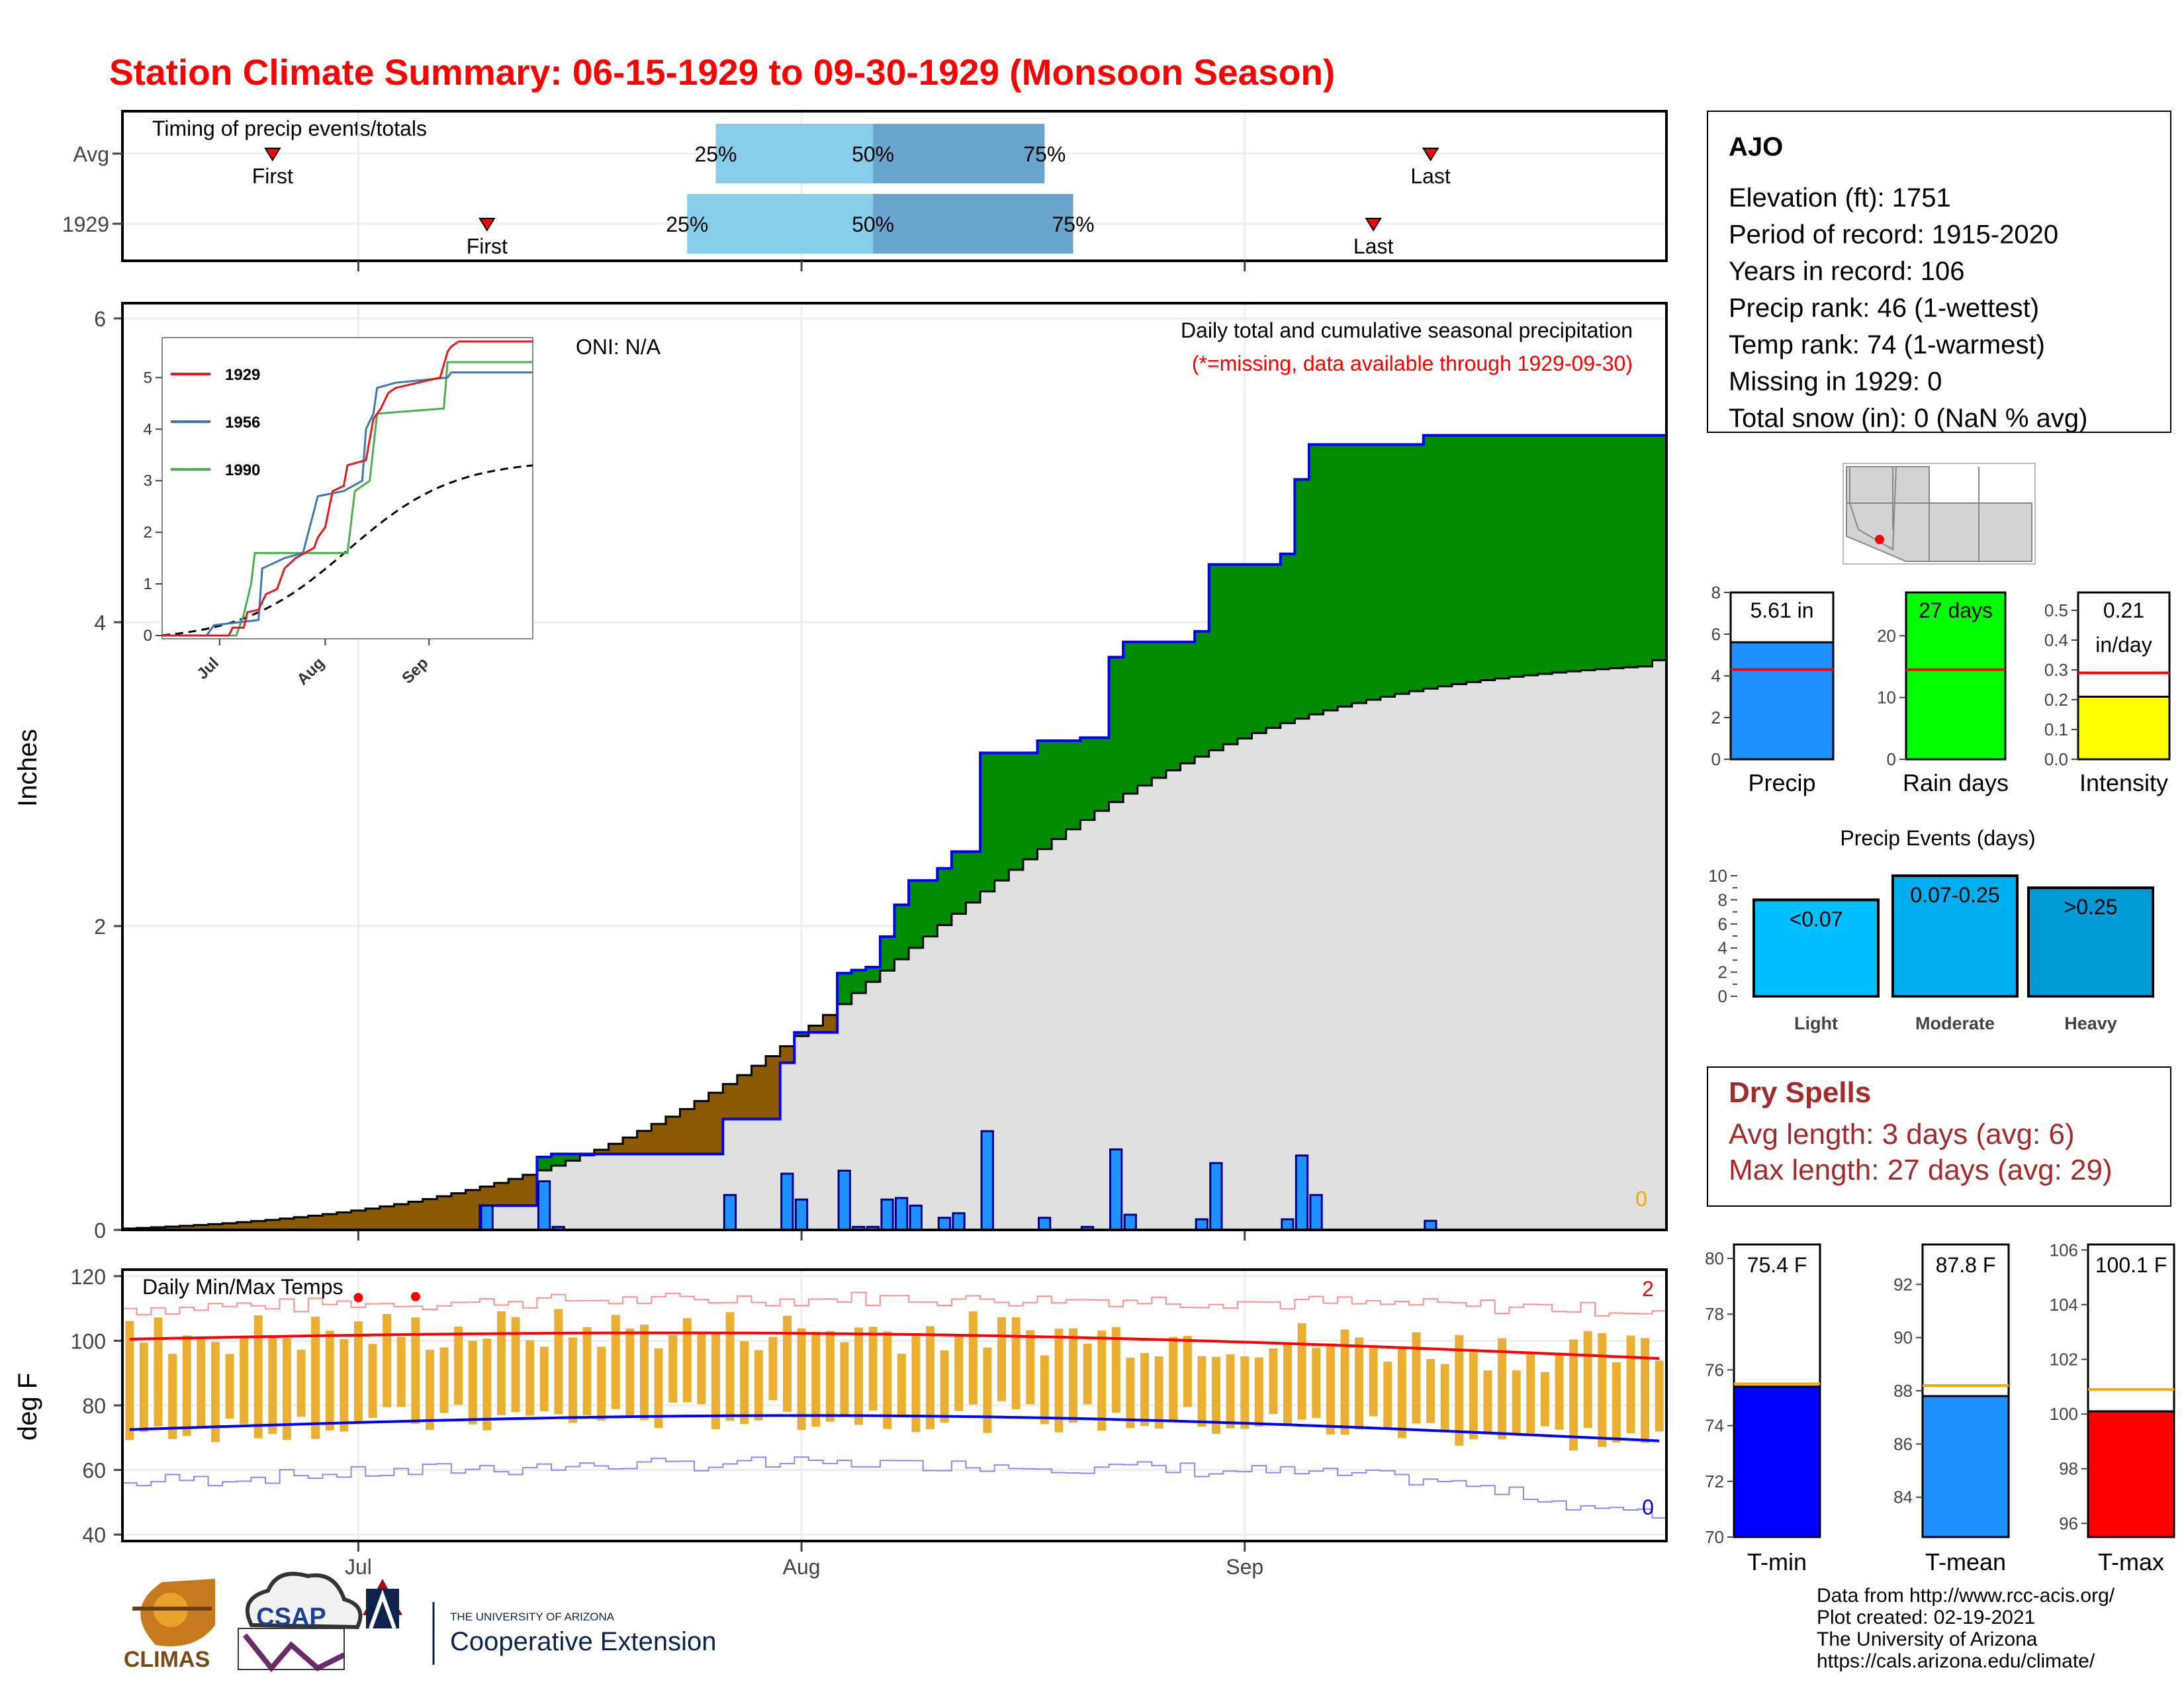 This screenshot has width=2184, height=1688. Describe the element at coordinates (100, 319) in the screenshot. I see `precip-ytick-label: 6` at that location.